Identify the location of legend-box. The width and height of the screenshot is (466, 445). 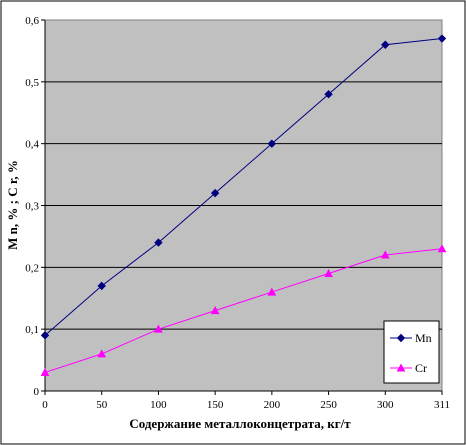
(411, 352).